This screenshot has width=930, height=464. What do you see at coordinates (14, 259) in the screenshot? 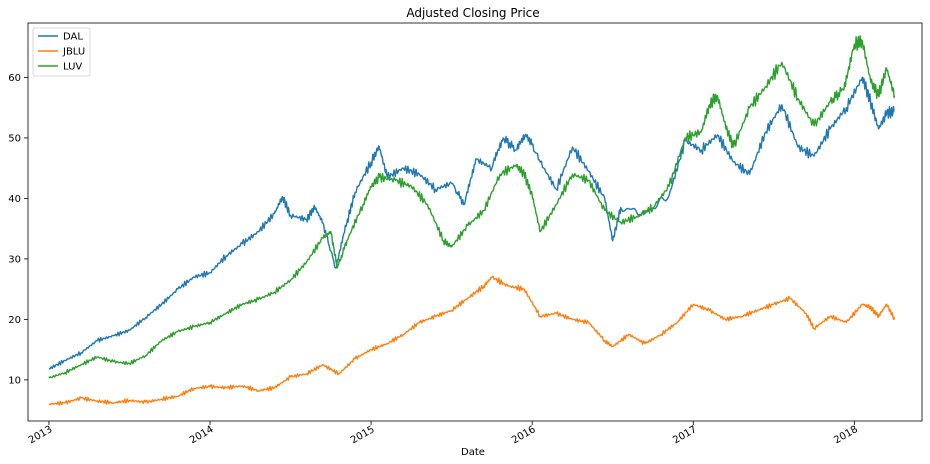
I see `y-tick-label: 30` at bounding box center [14, 259].